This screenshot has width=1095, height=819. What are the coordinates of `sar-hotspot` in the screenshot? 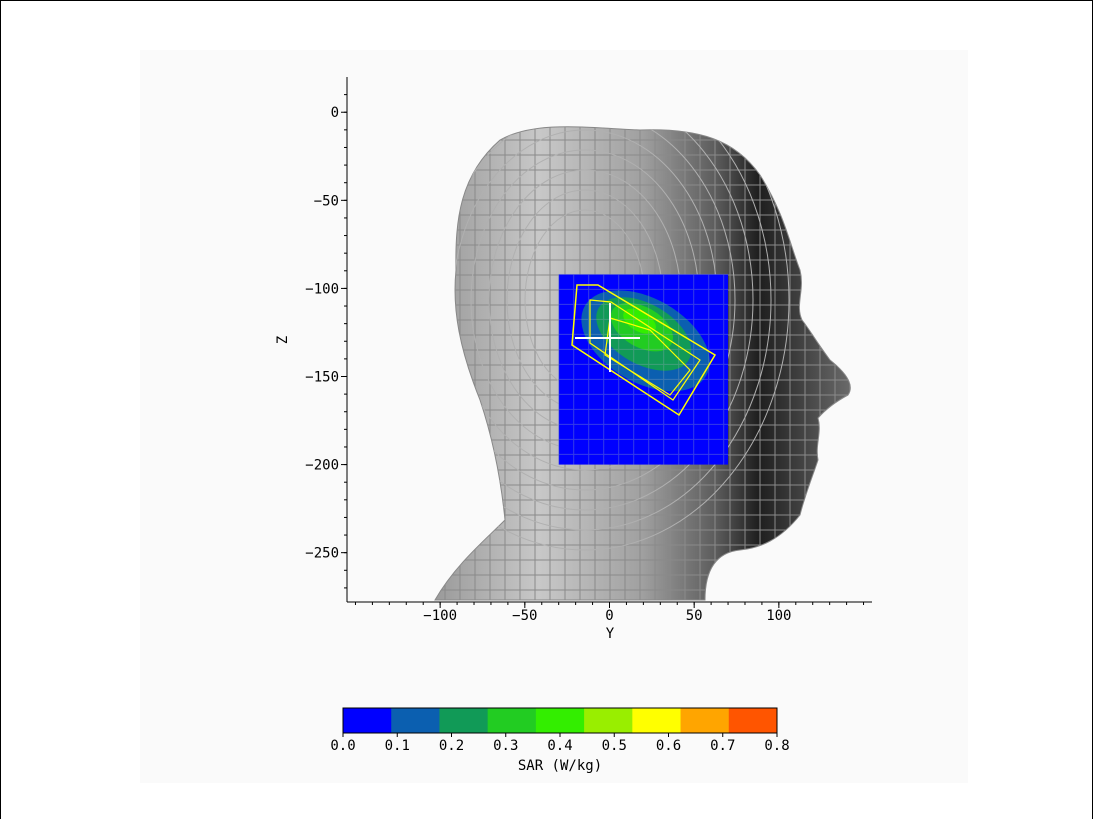 It's located at (645, 341).